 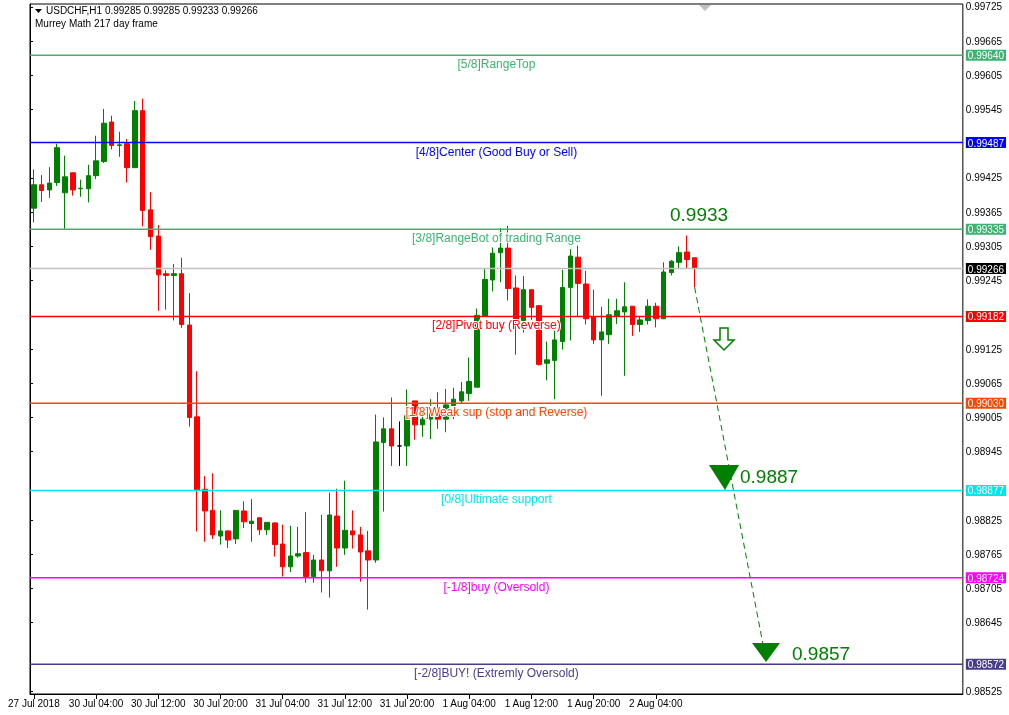 I want to click on y-tick-label: 0.99725, so click(x=984, y=7).